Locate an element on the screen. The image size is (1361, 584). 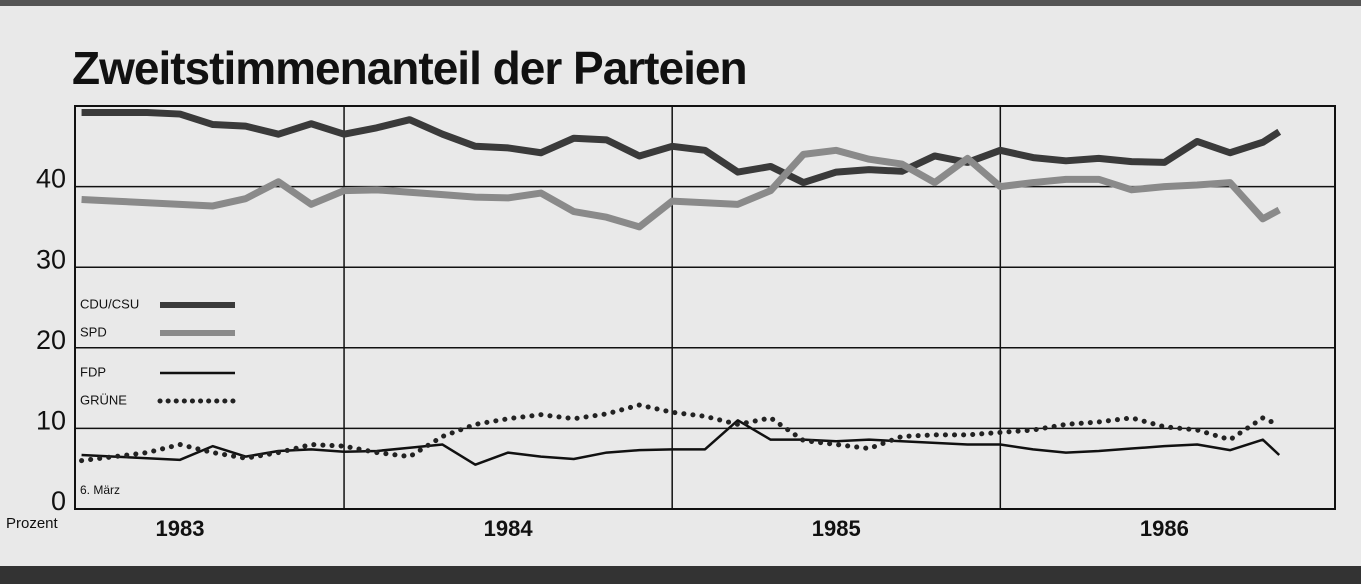
legend-label: CDU/CSU is located at coordinates (109, 303).